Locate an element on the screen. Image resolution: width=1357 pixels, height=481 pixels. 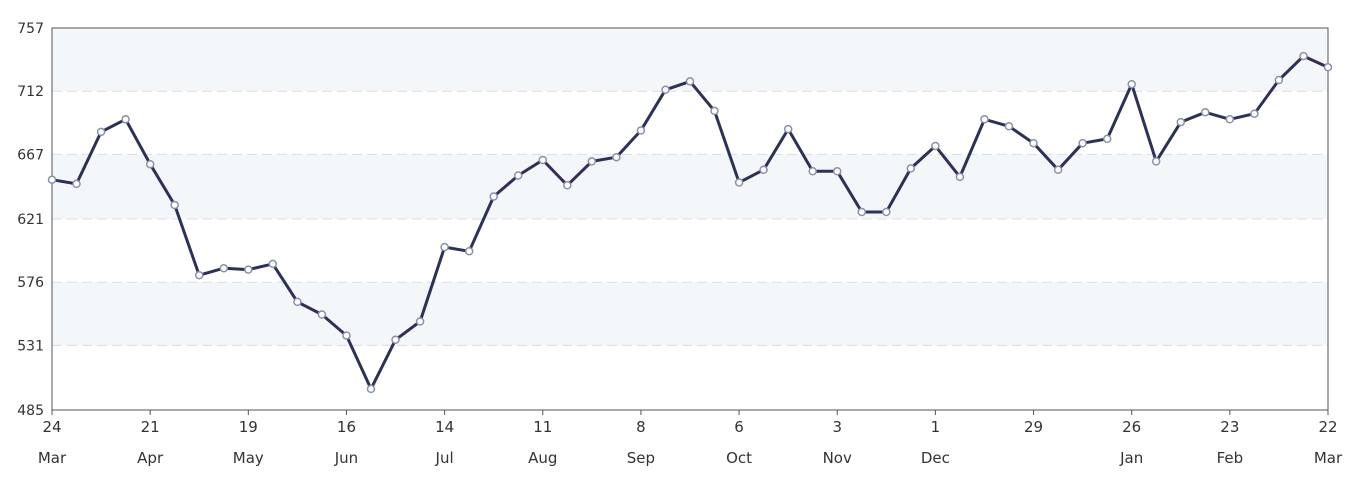
x-tick-label-day: 11 is located at coordinates (542, 427).